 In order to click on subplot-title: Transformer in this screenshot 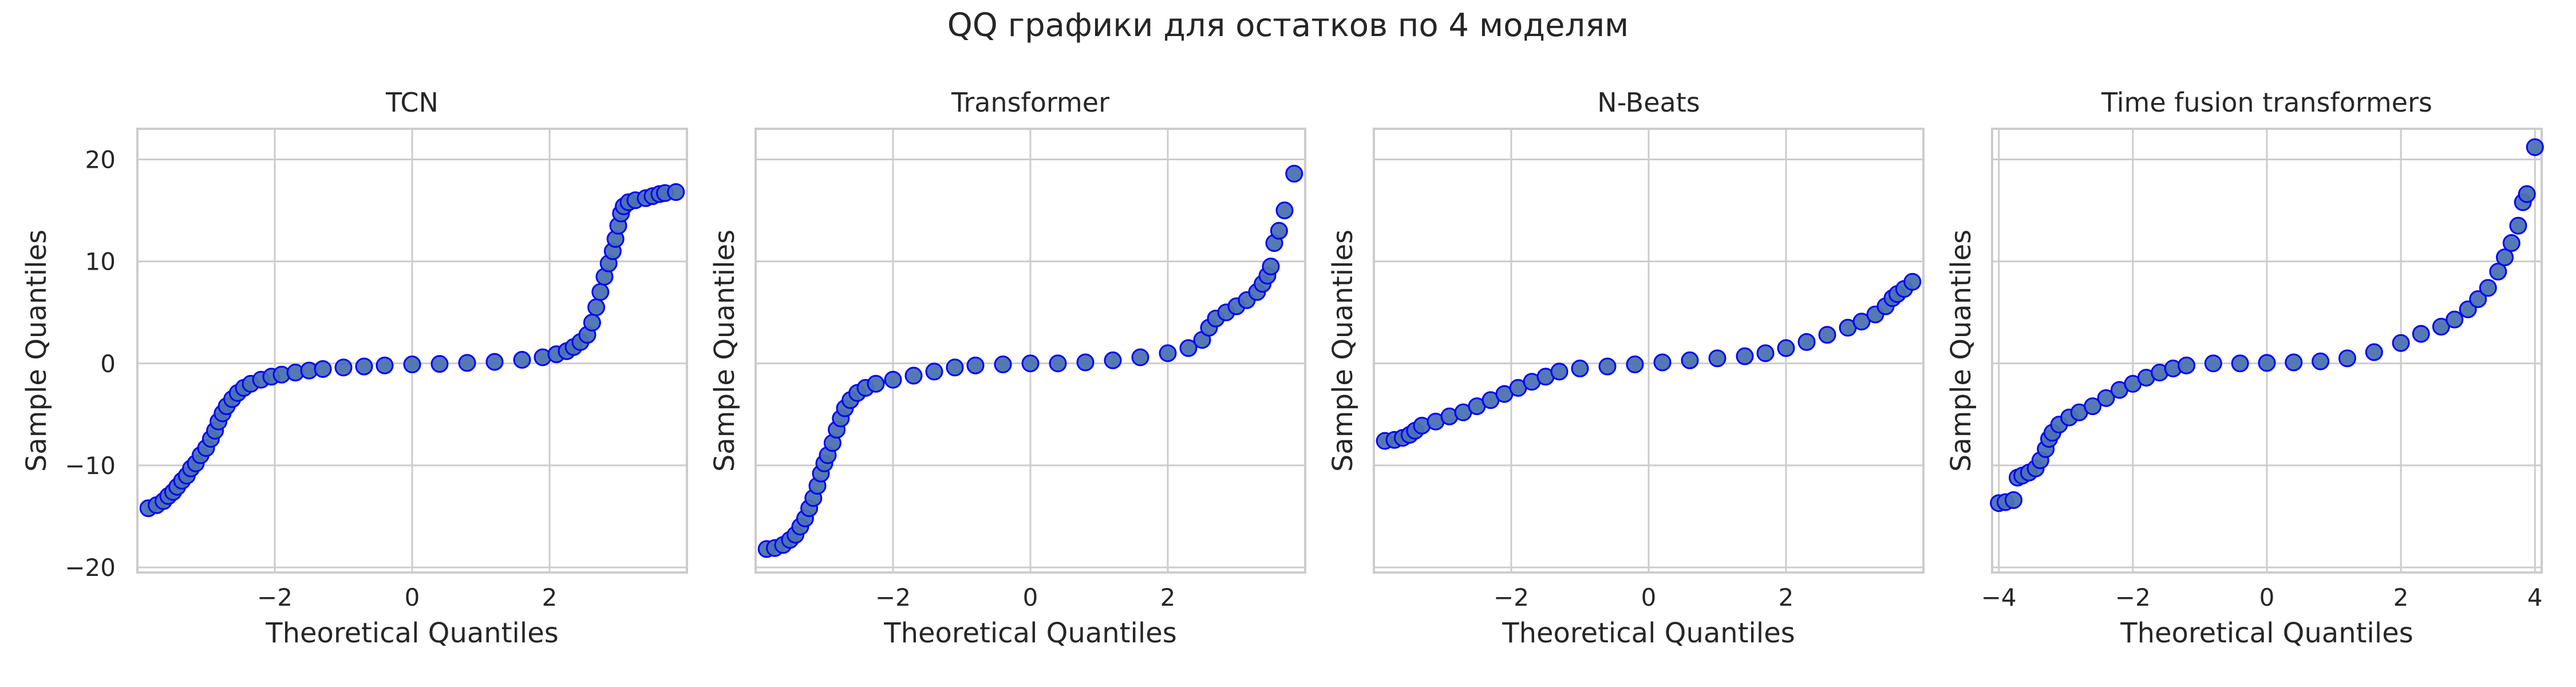, I will do `click(1030, 102)`.